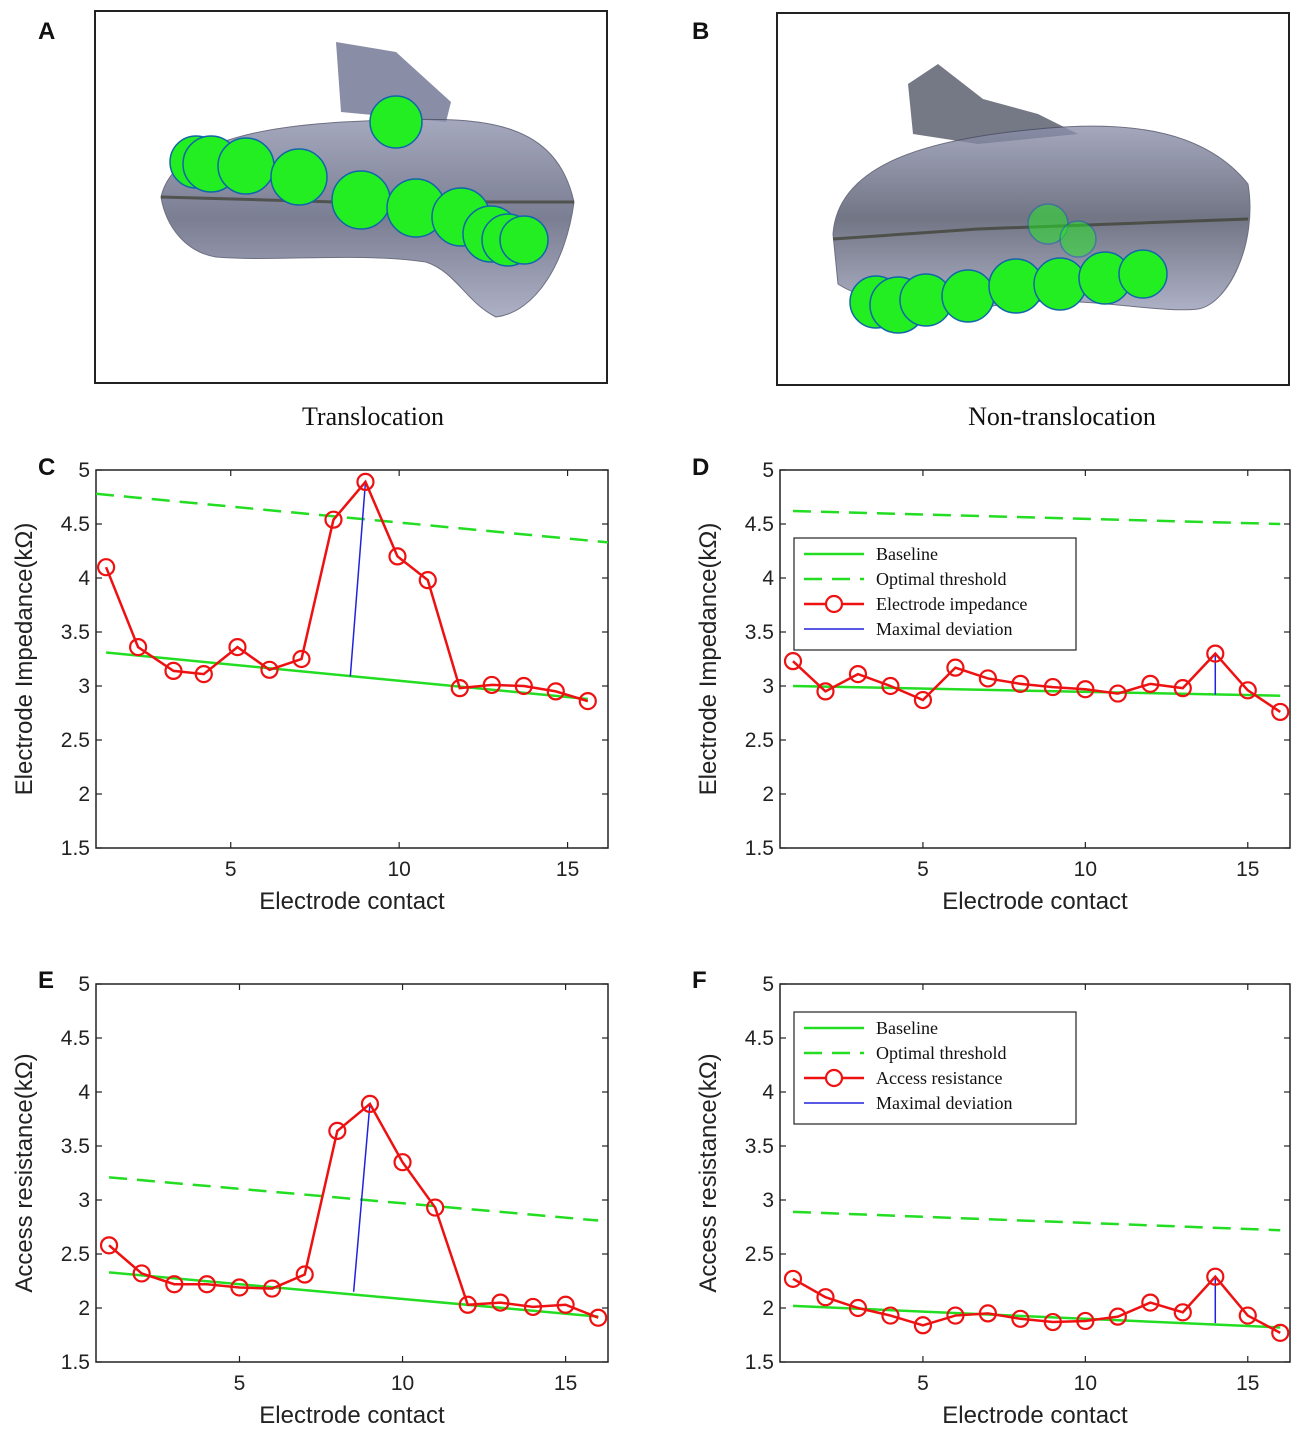  I want to click on legend-swatch-marker, so click(834, 1078).